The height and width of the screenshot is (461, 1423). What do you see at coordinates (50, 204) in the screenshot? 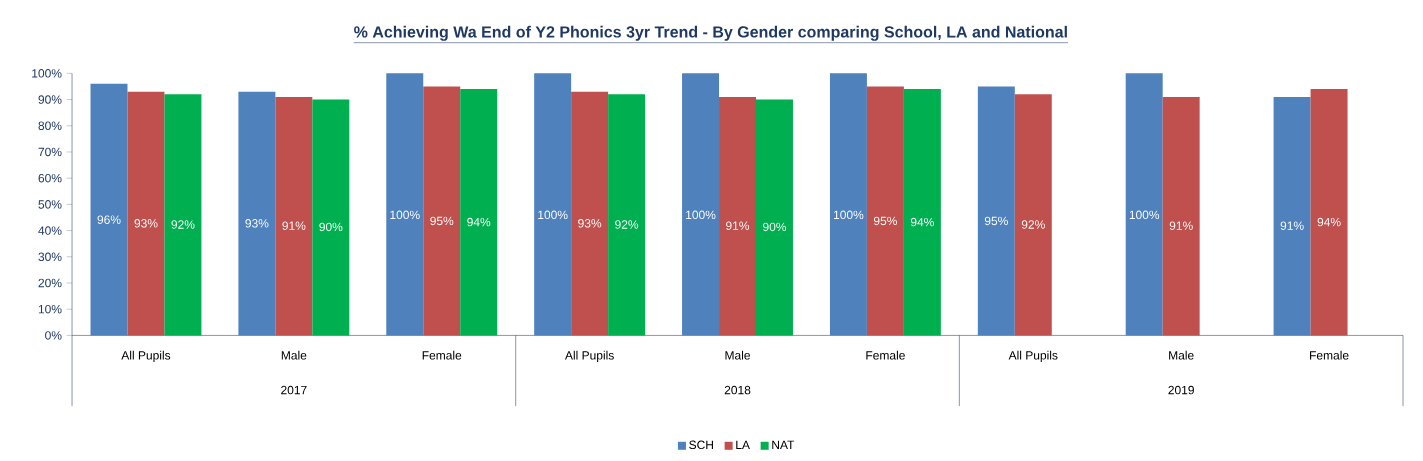
I see `y-tick-label: 50%` at bounding box center [50, 204].